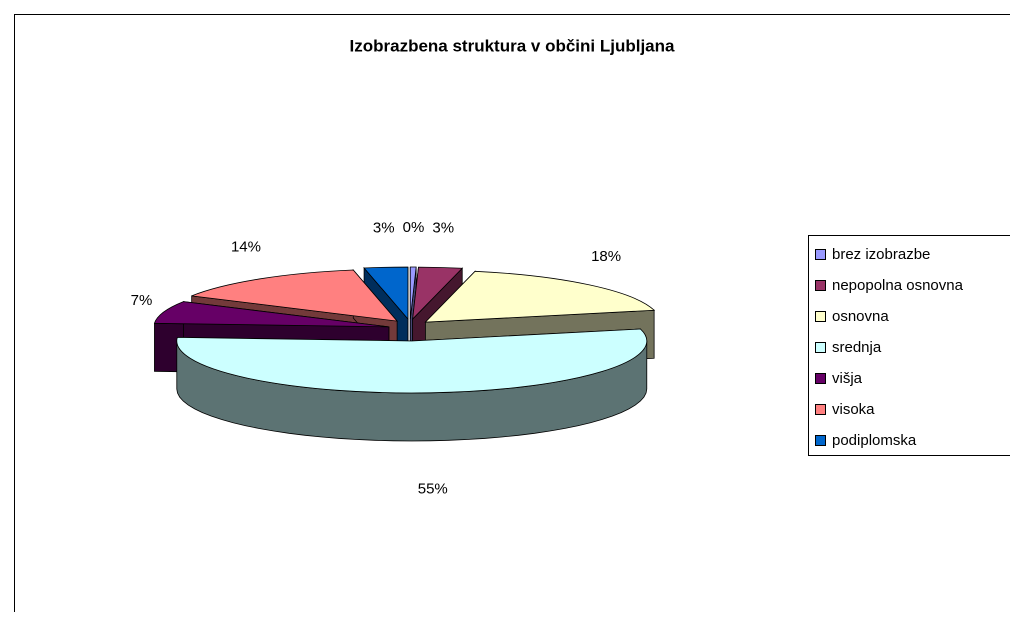 Image resolution: width=1010 pixels, height=617 pixels. Describe the element at coordinates (412, 385) in the screenshot. I see `slice` at that location.